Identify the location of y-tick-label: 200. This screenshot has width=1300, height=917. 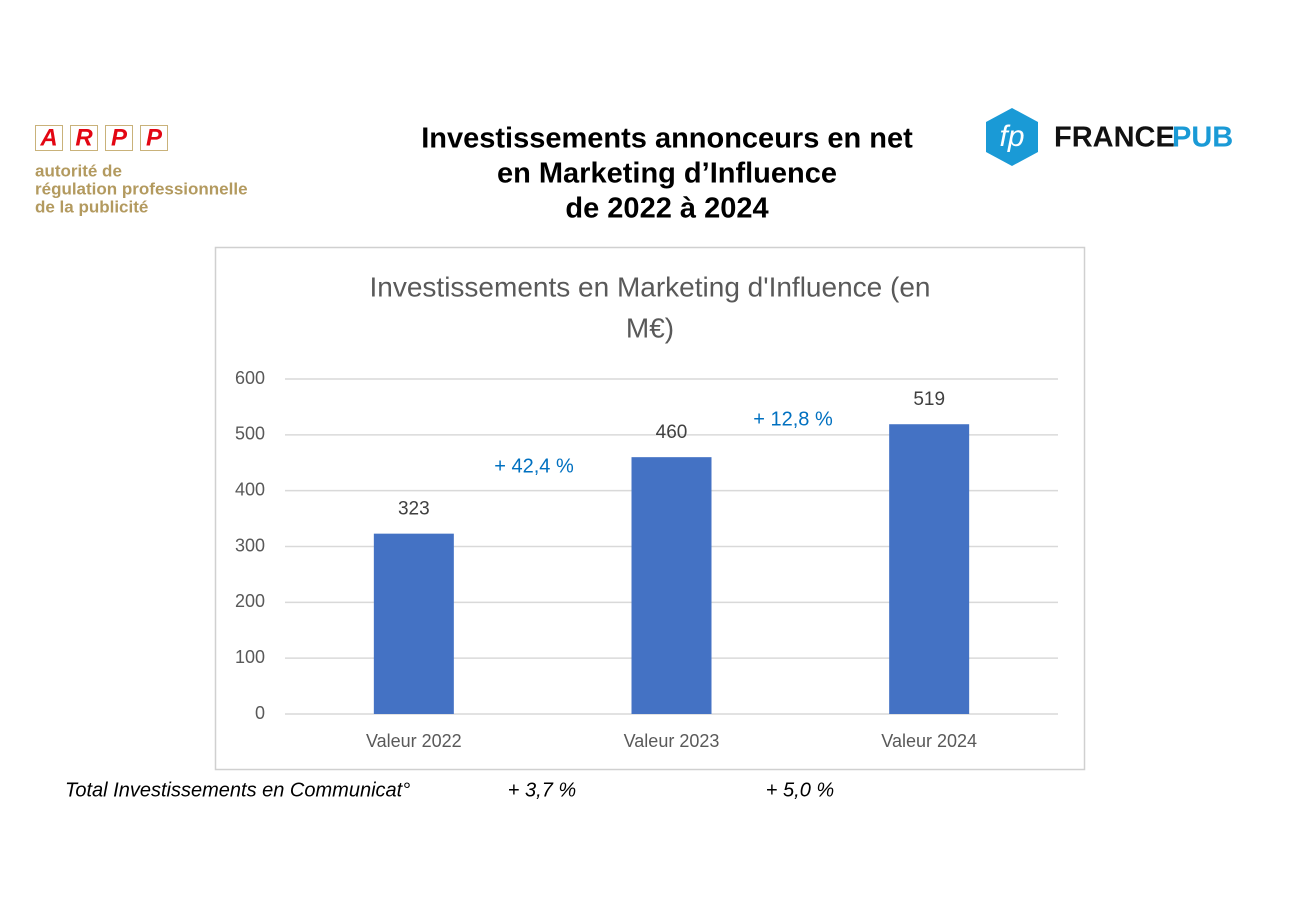
(250, 601).